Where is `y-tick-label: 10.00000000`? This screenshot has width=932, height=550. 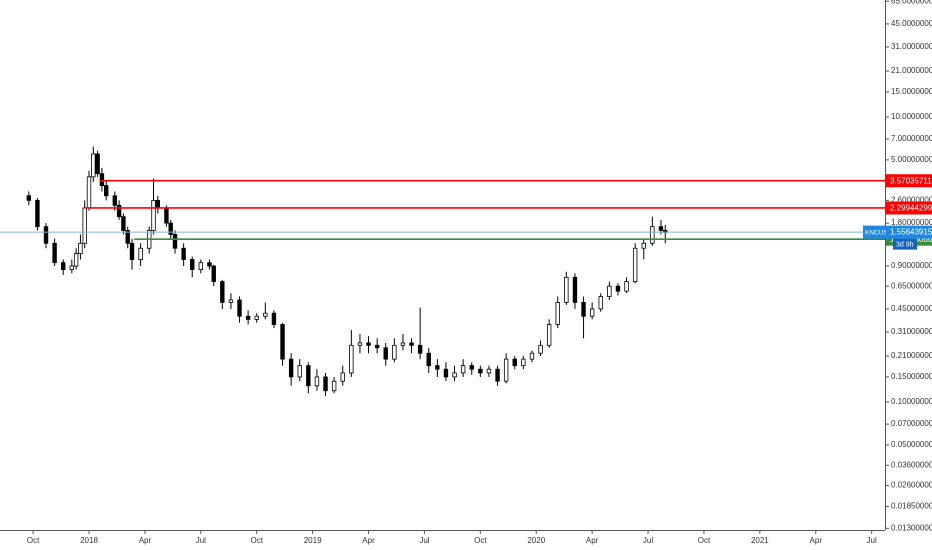 y-tick-label: 10.00000000 is located at coordinates (911, 116).